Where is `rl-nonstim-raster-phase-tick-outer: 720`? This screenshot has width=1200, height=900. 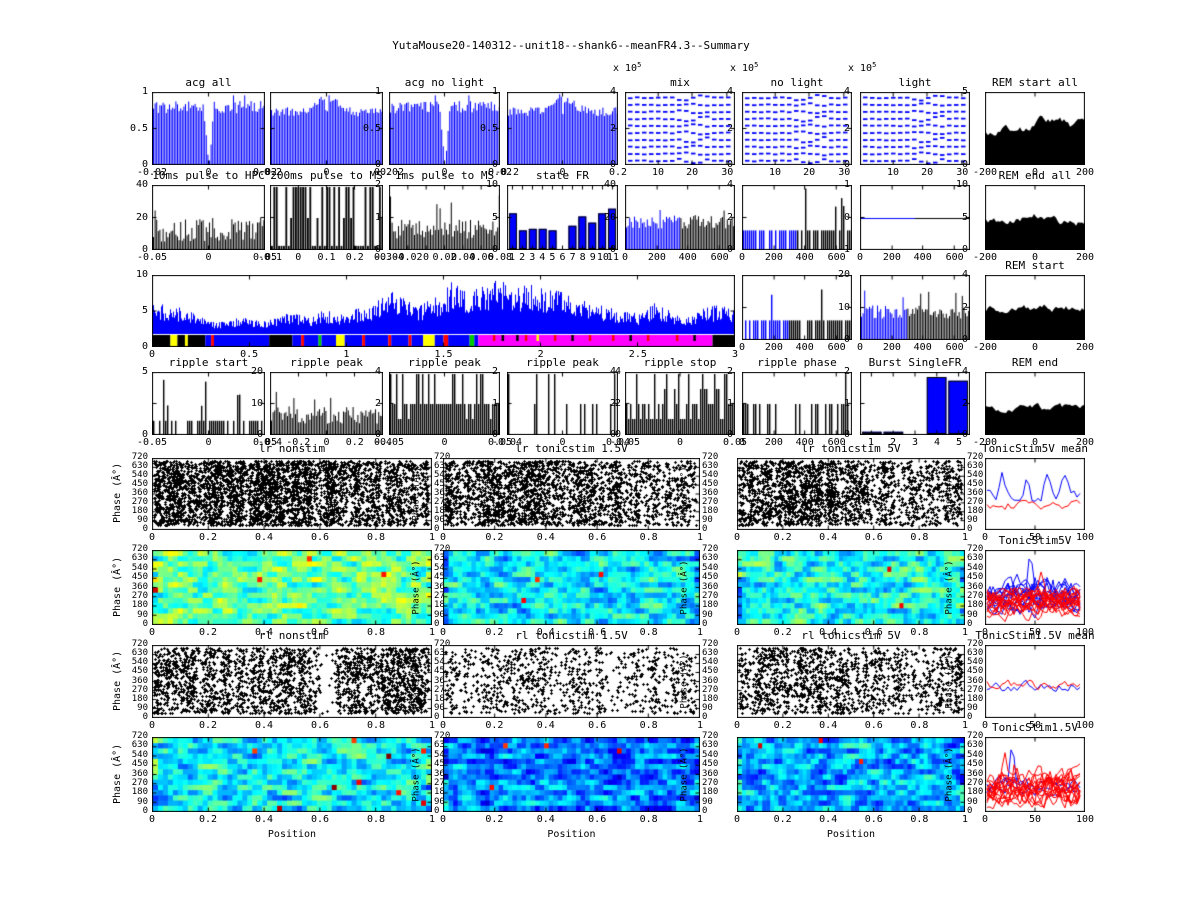 rl-nonstim-raster-phase-tick-outer: 720 is located at coordinates (139, 644).